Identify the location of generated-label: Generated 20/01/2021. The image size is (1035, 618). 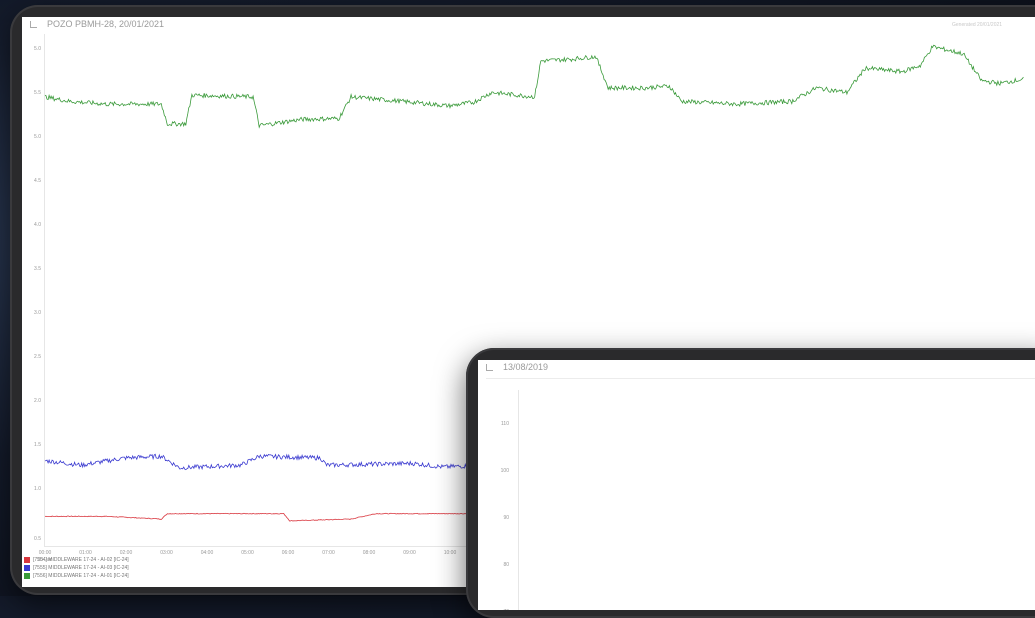
(977, 25).